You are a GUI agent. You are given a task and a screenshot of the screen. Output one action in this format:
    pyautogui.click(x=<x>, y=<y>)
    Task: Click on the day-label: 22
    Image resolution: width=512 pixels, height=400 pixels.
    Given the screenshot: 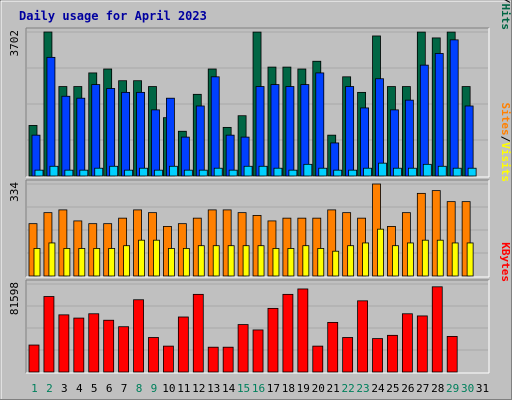 What is the action you would take?
    pyautogui.click(x=347, y=388)
    